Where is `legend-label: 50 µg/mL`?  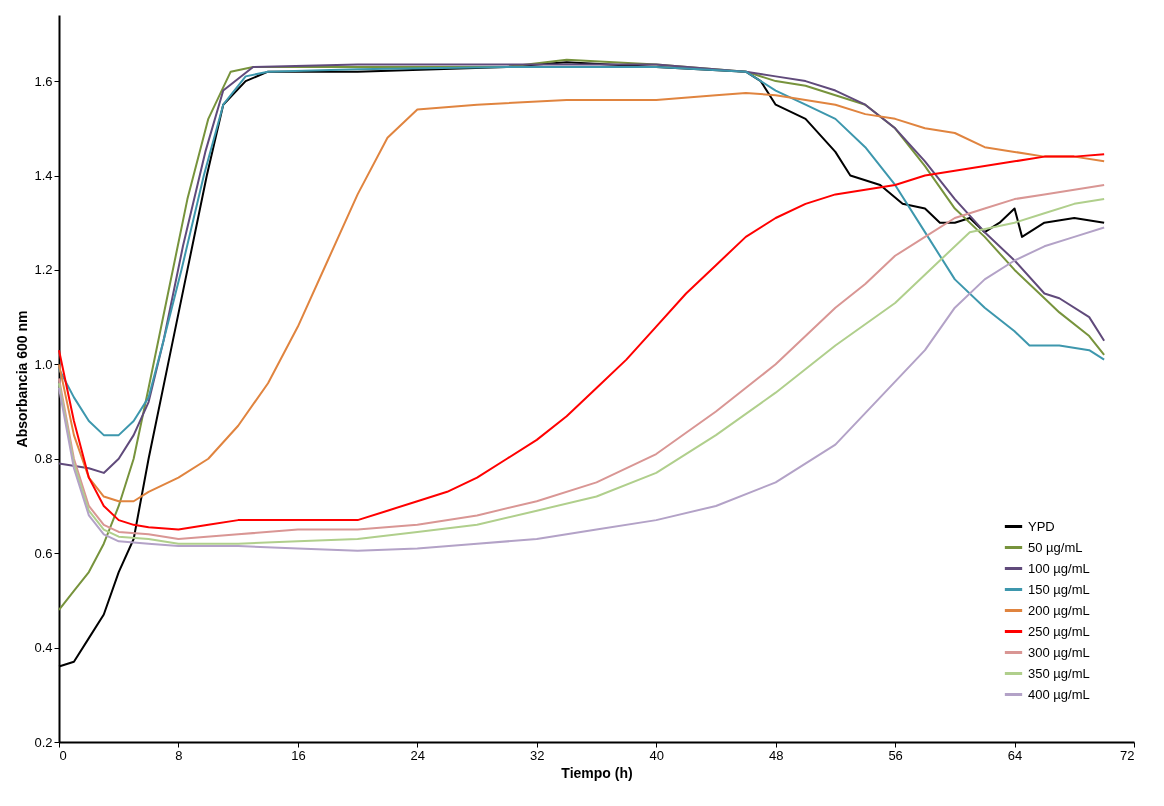 legend-label: 50 µg/mL is located at coordinates (1055, 547).